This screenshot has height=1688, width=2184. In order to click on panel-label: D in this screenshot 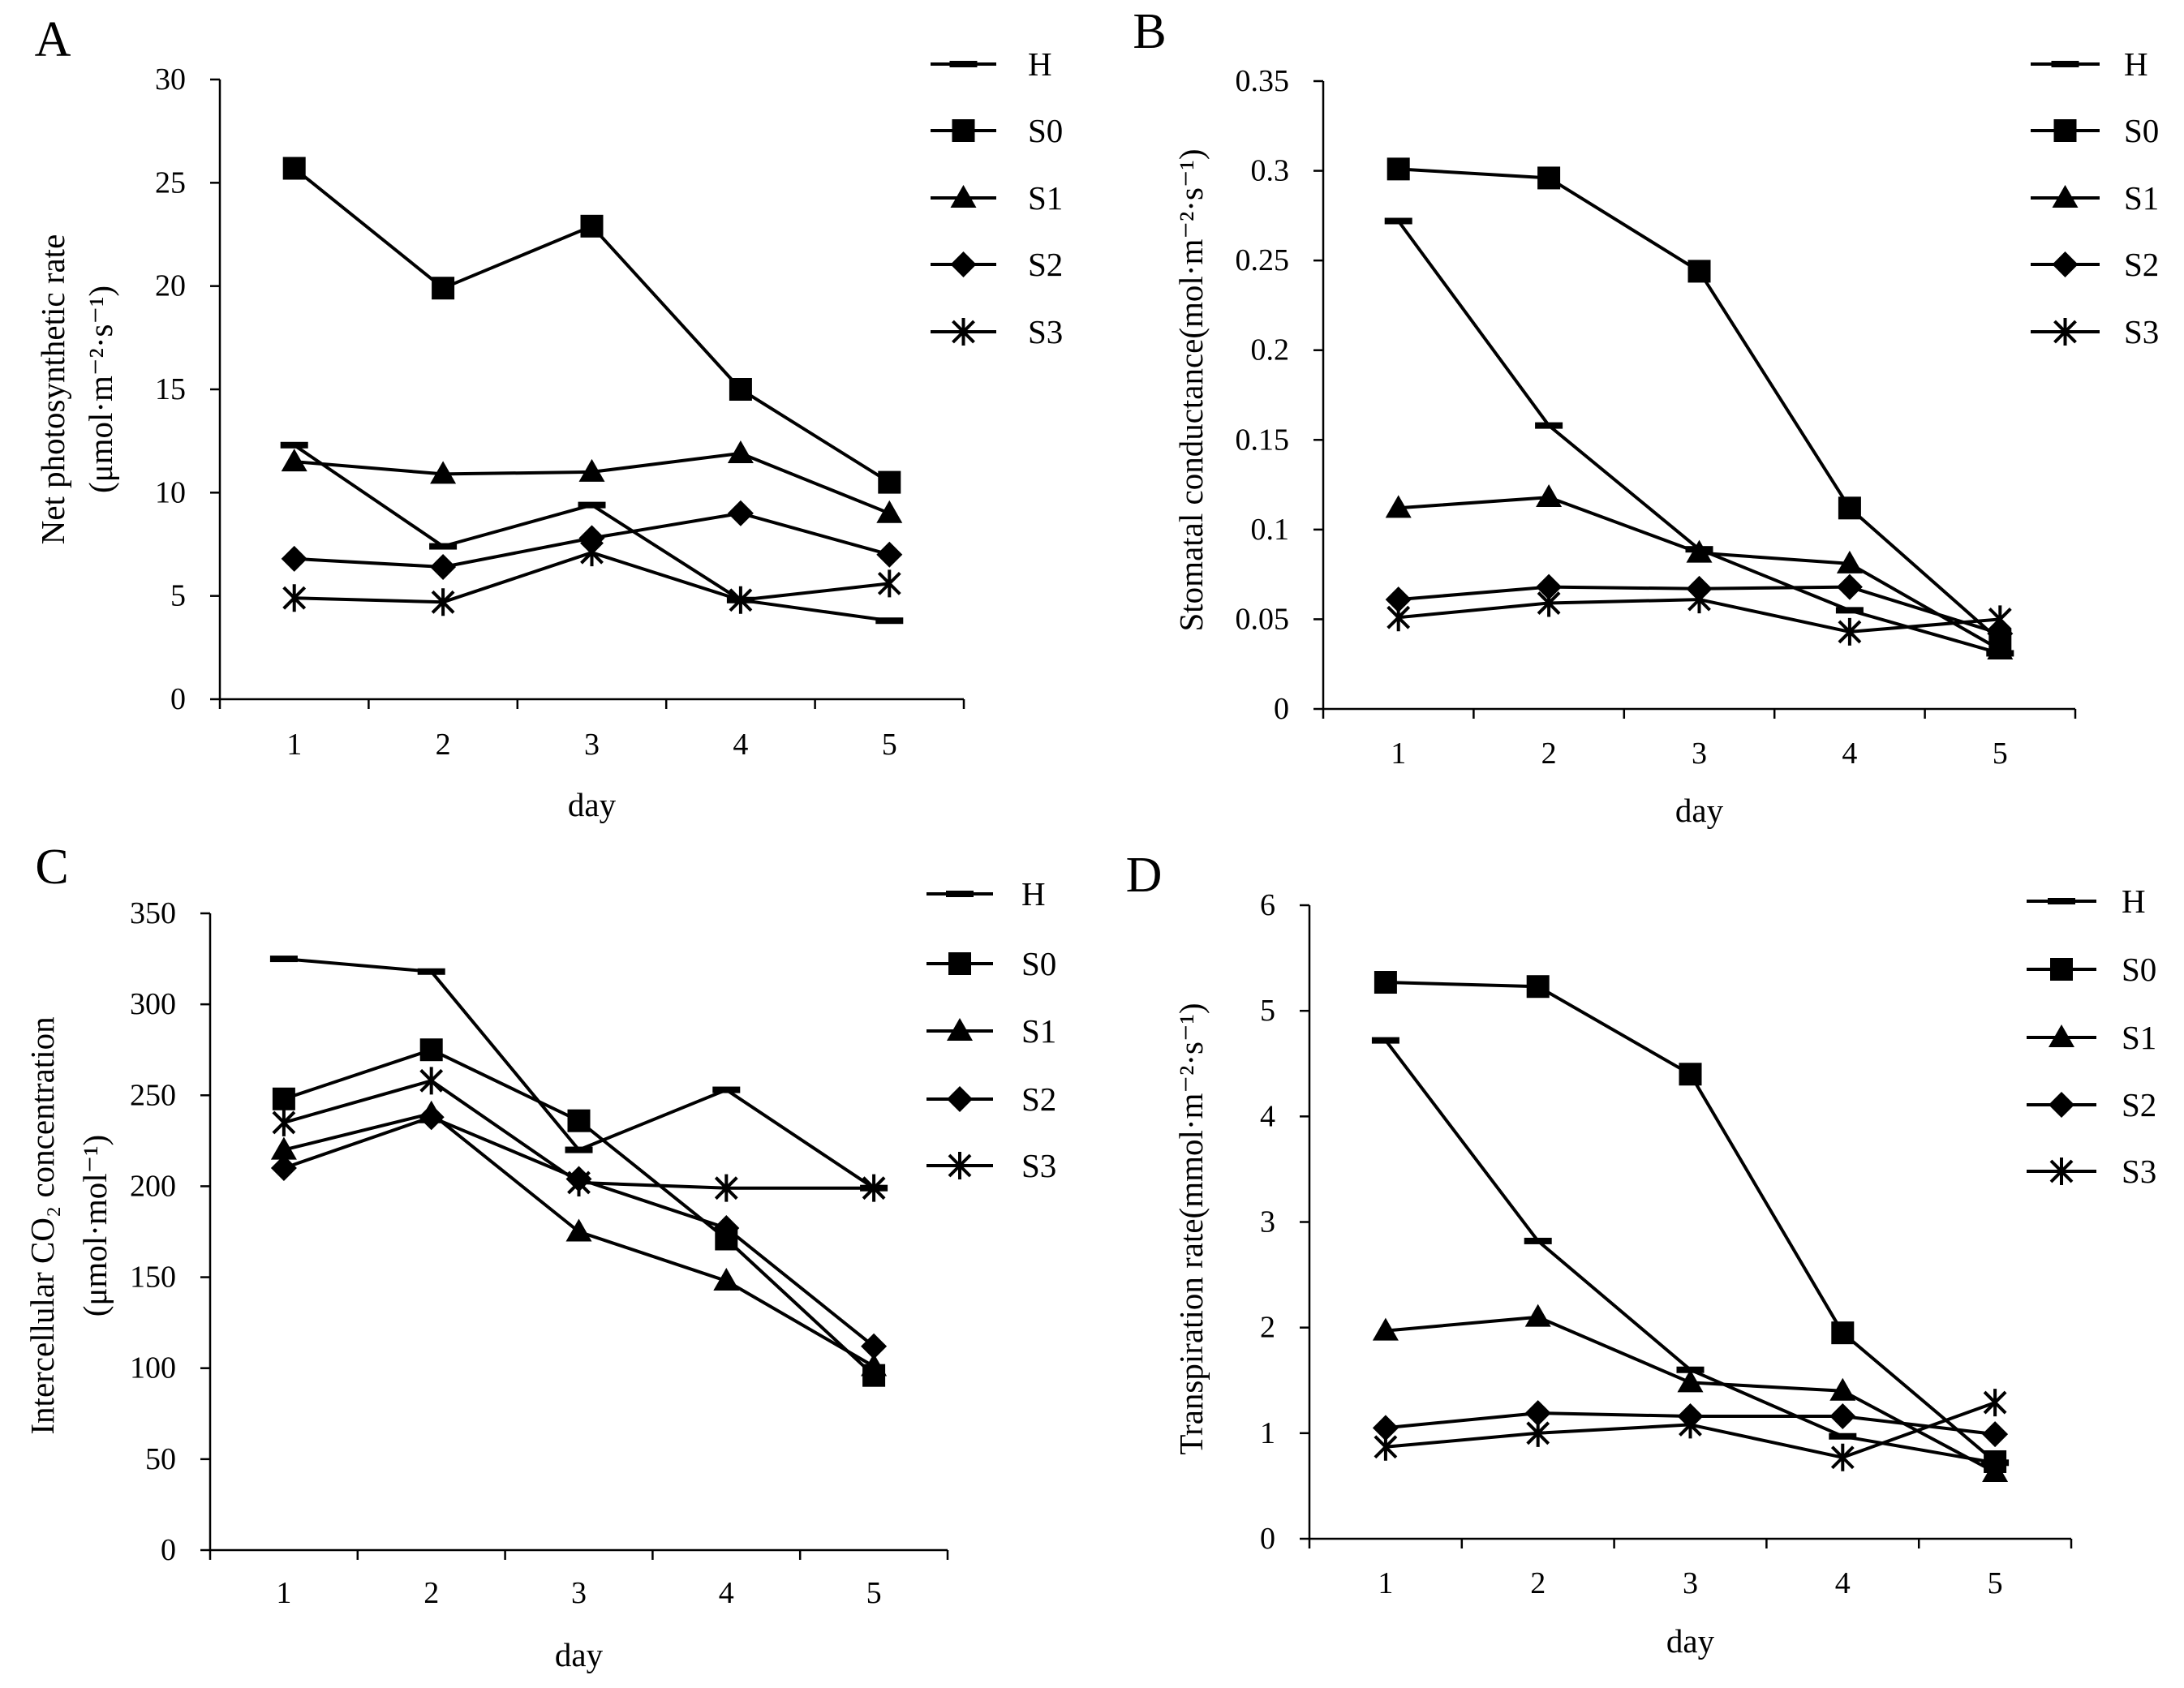, I will do `click(1144, 875)`.